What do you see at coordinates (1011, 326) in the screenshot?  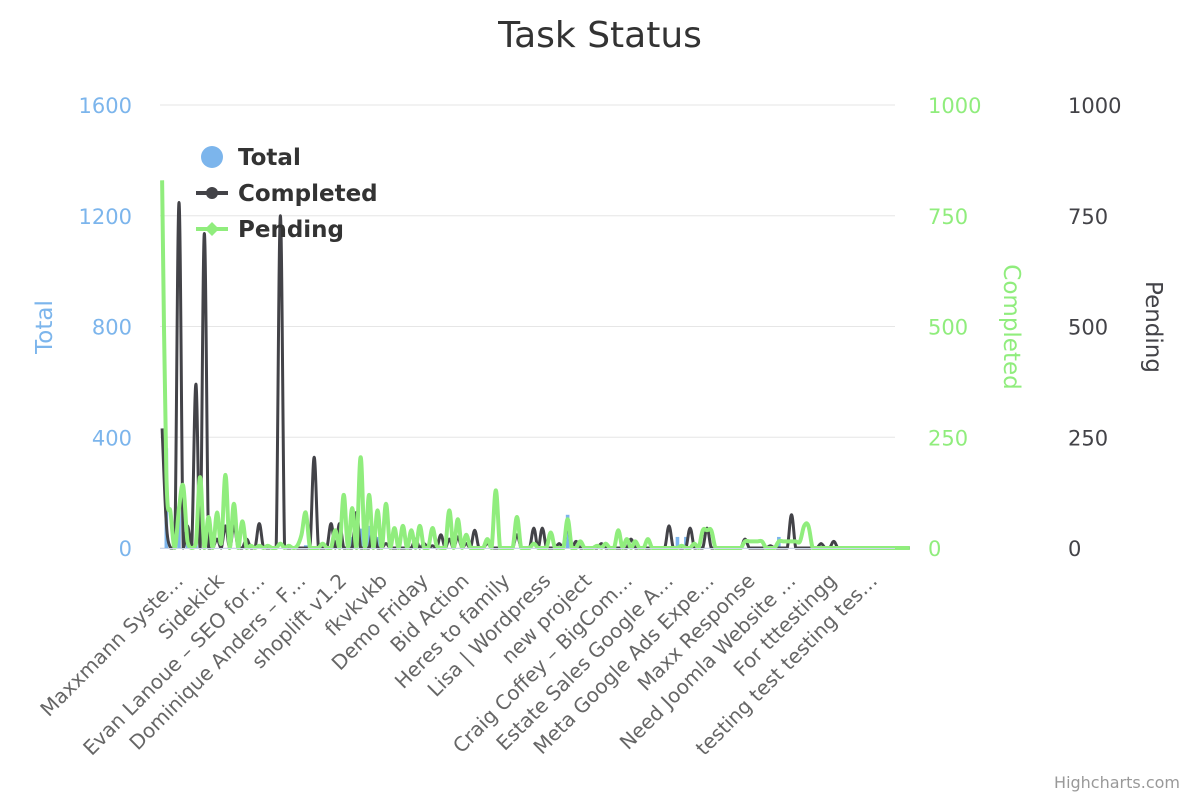 I see `completed-axis-title: Completed` at bounding box center [1011, 326].